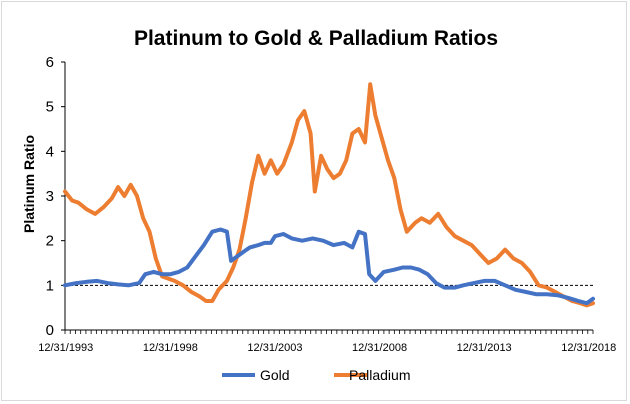 This screenshot has width=630, height=404. I want to click on chart-title: Platinum to Gold & Palladium Ratios, so click(316, 38).